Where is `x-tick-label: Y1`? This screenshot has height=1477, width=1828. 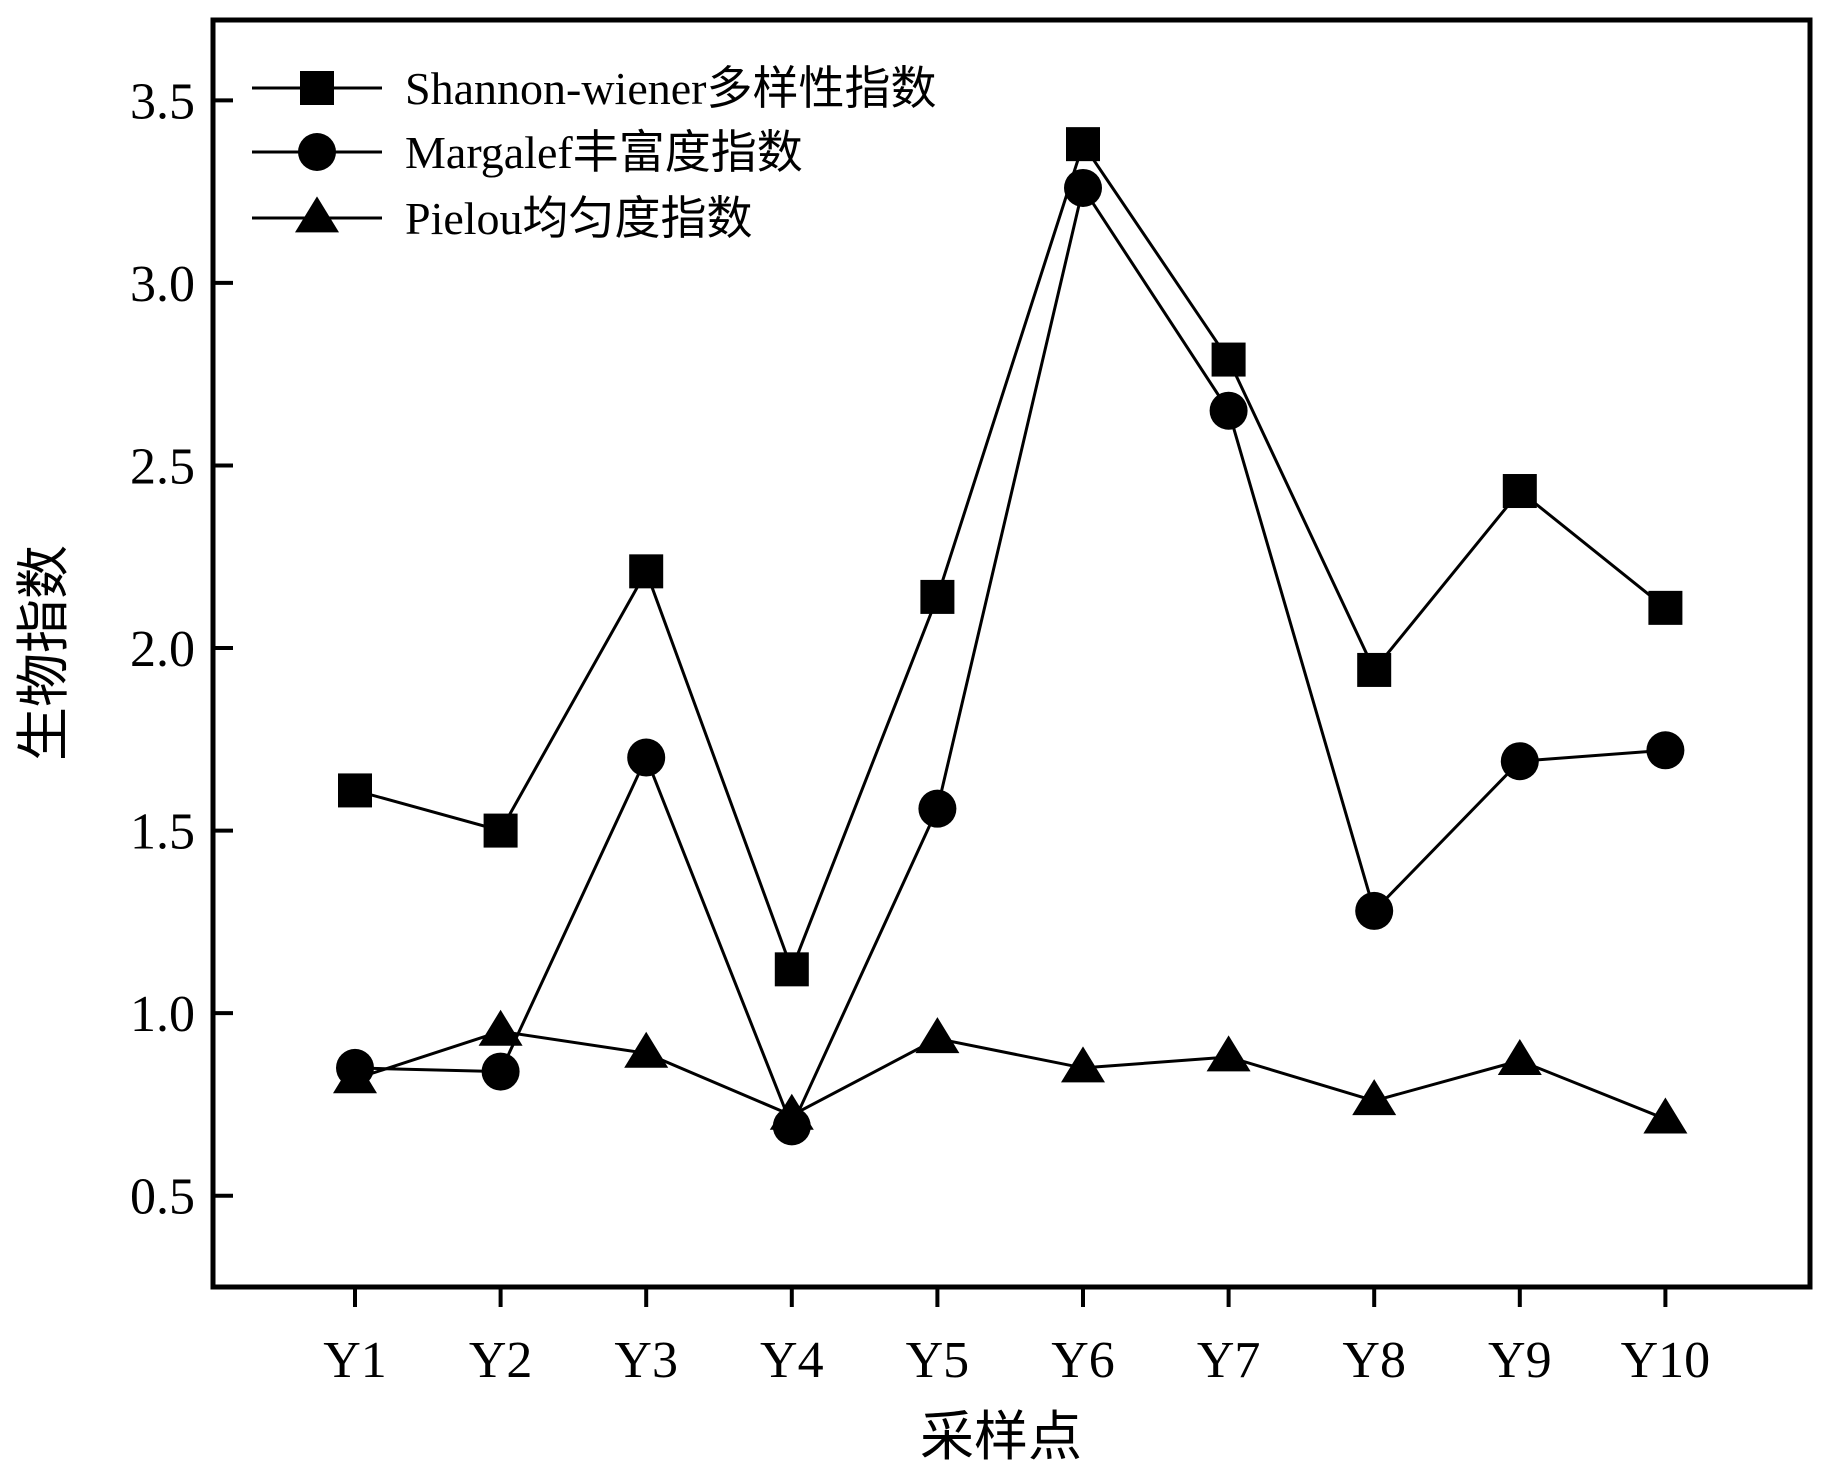 x-tick-label: Y1 is located at coordinates (355, 1360).